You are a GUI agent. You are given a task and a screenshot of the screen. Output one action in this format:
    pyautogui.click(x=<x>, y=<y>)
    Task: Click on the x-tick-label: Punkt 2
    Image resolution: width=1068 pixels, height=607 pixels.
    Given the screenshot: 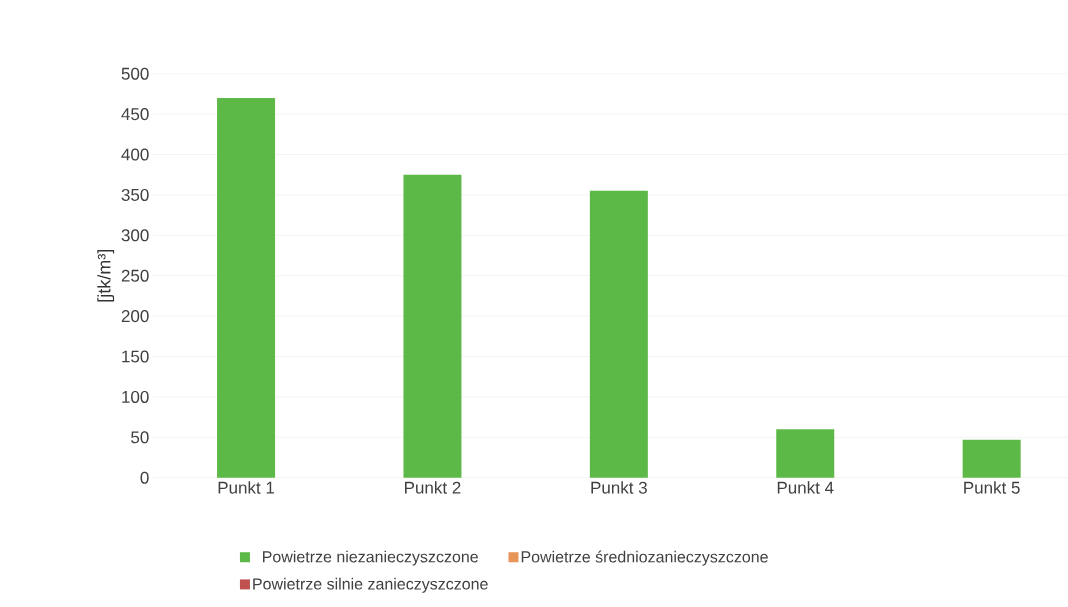 What is the action you would take?
    pyautogui.click(x=433, y=487)
    